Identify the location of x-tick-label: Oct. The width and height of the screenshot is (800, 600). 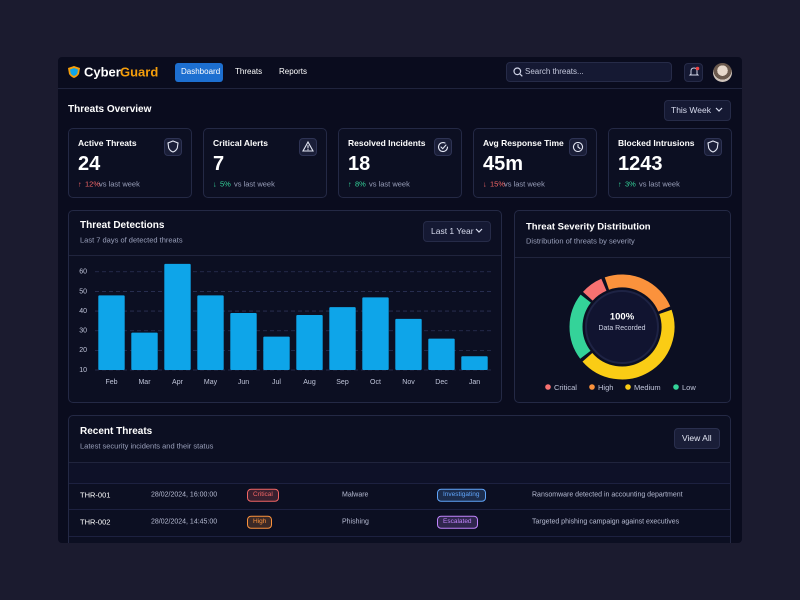
(375, 382).